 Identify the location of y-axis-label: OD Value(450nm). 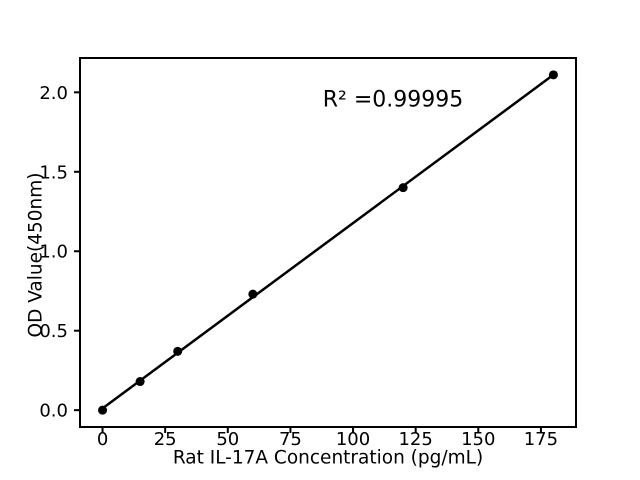
(36, 255).